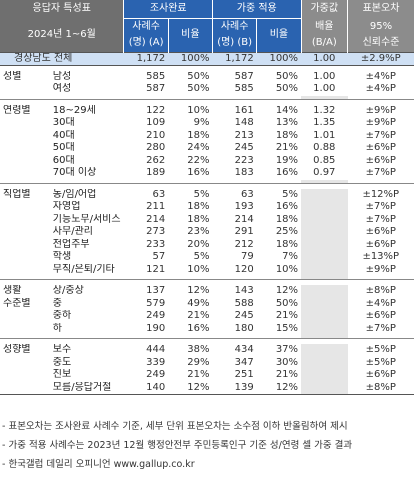 The height and width of the screenshot is (496, 416). I want to click on footnote-3: - 한국갤럽 데일리 오피니언 www.gallup.co.kr, so click(98, 464).